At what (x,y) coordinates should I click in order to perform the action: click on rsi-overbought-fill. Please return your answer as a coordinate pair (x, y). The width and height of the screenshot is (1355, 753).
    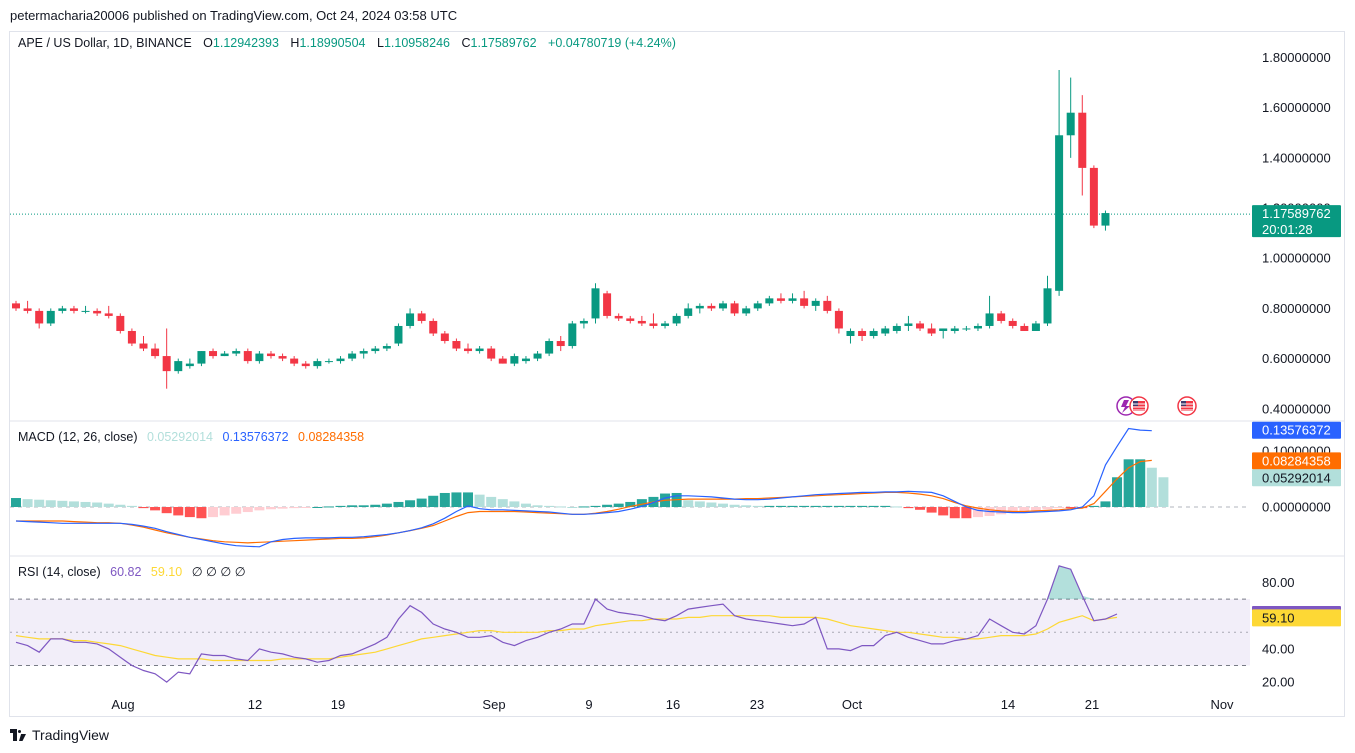
    Looking at the image, I should click on (1070, 582).